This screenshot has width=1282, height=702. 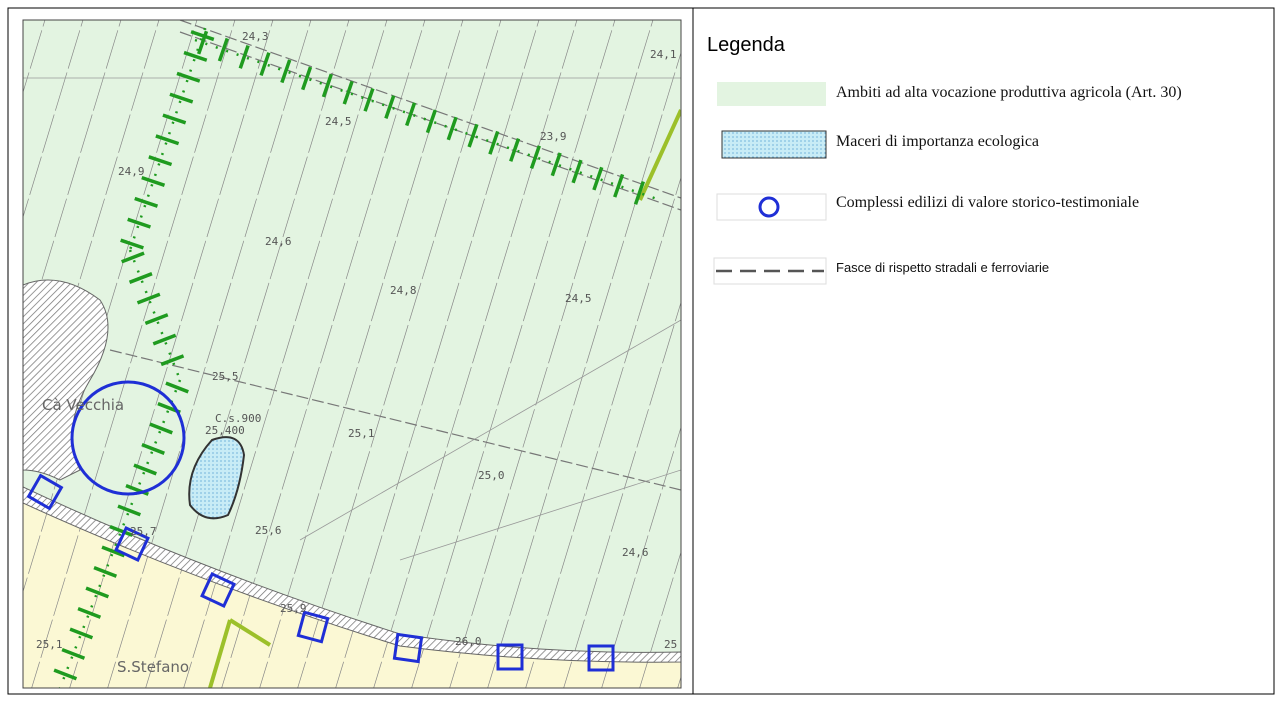 What do you see at coordinates (468, 641) in the screenshot?
I see `map-label: 26,0` at bounding box center [468, 641].